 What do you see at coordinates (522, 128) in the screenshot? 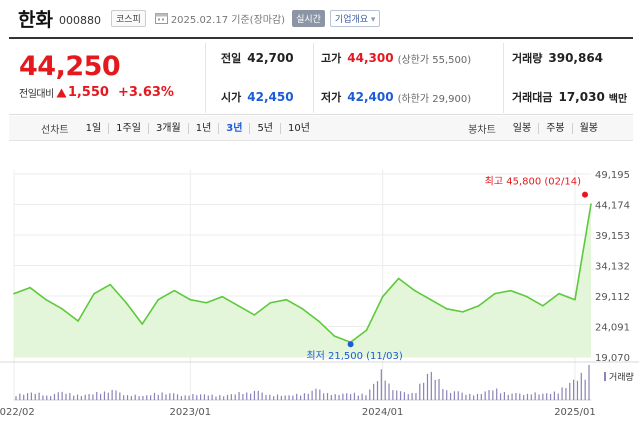
I see `candle-daily: 일봉` at bounding box center [522, 128].